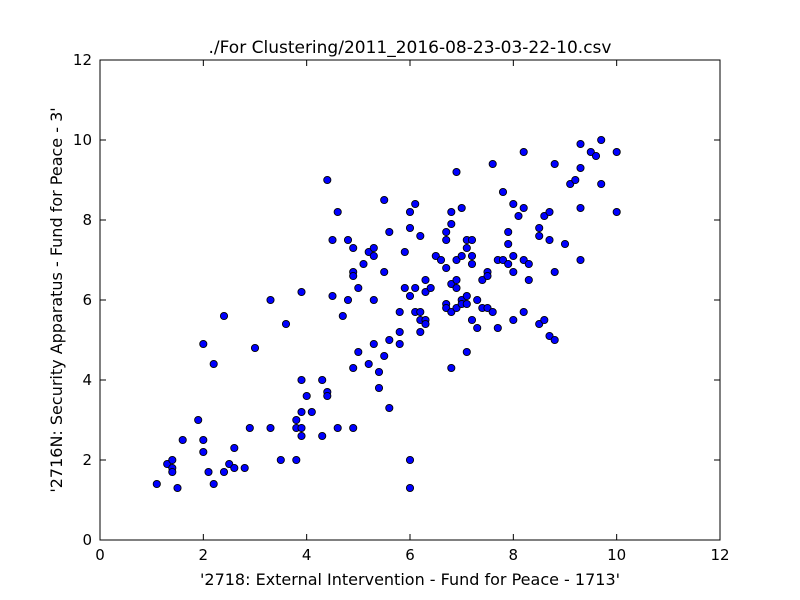 This screenshot has height=600, width=800. What do you see at coordinates (87, 380) in the screenshot?
I see `y-tick-label: 4` at bounding box center [87, 380].